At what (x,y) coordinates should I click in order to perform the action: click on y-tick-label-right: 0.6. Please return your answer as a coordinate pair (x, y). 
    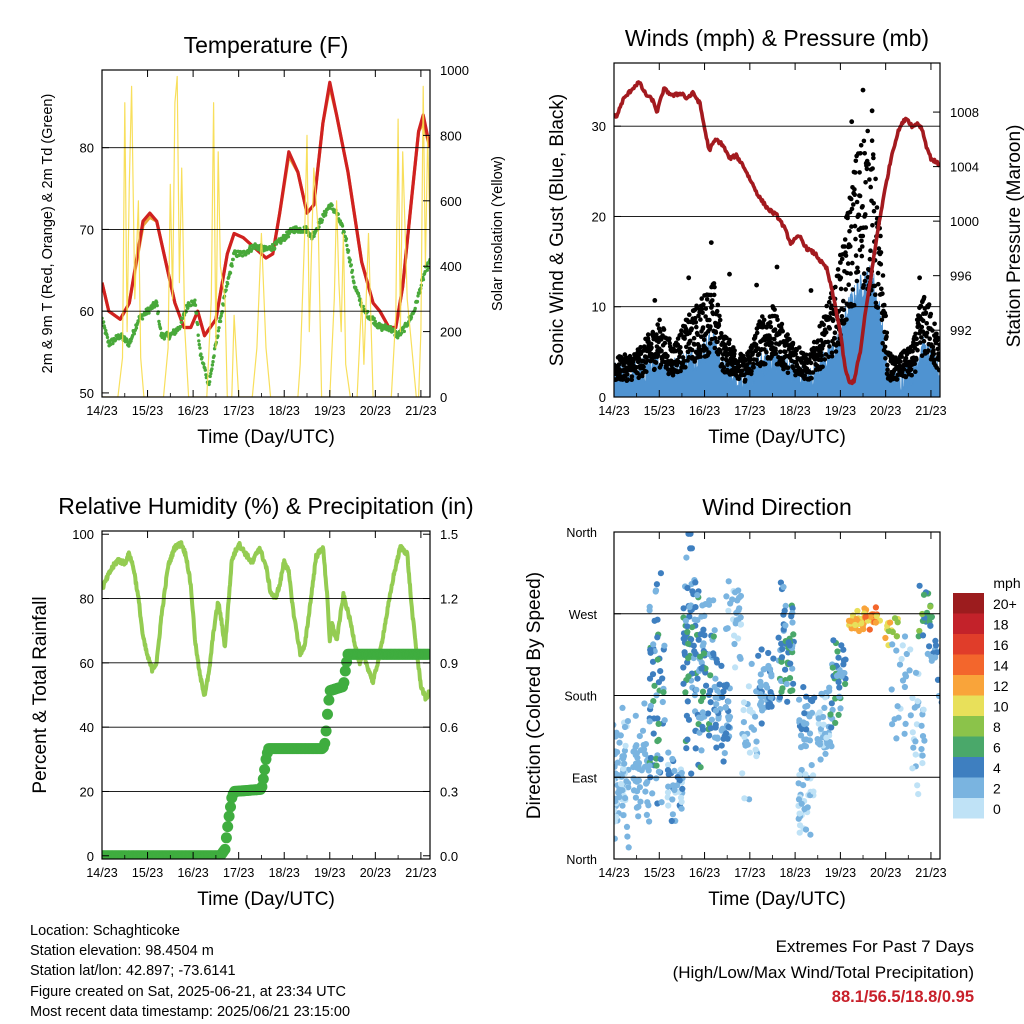
    Looking at the image, I should click on (449, 727).